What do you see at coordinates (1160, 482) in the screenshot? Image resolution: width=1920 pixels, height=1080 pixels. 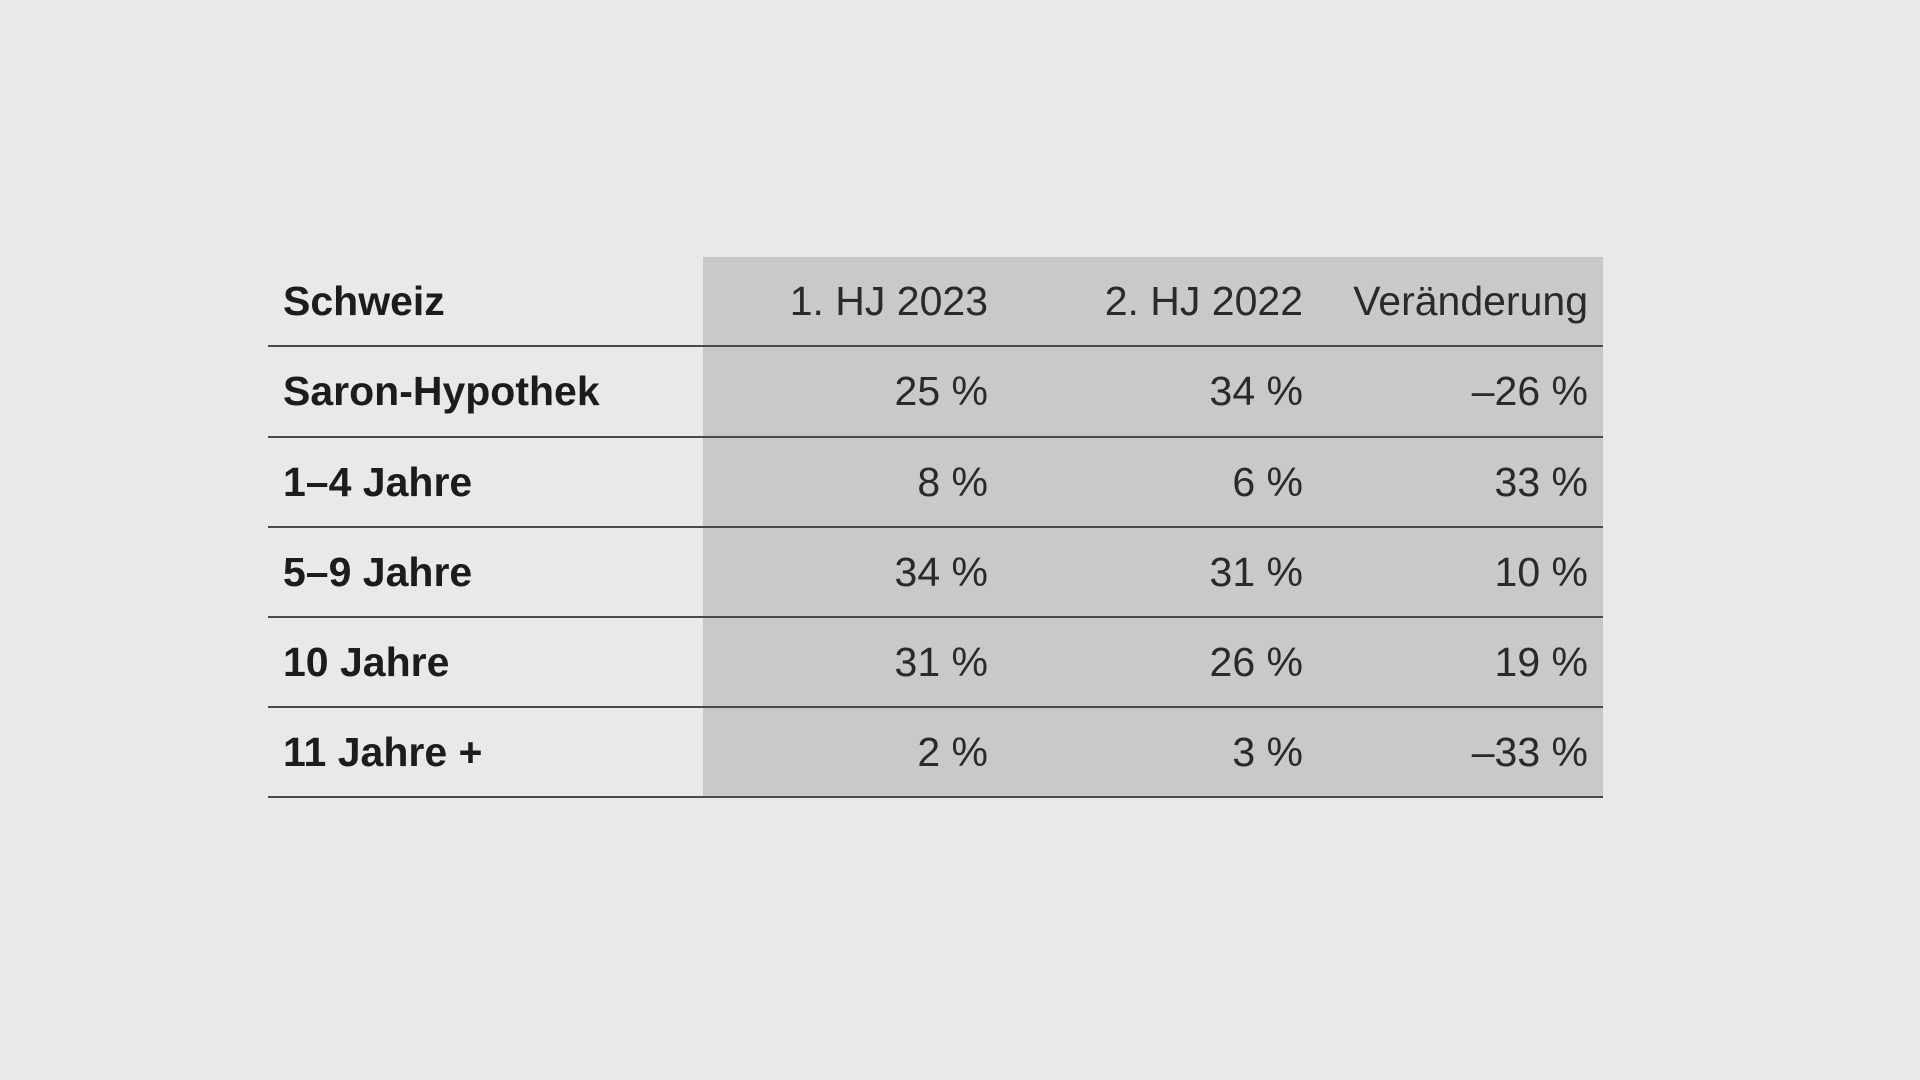 I see `cell-2hj-2022: 6 %` at bounding box center [1160, 482].